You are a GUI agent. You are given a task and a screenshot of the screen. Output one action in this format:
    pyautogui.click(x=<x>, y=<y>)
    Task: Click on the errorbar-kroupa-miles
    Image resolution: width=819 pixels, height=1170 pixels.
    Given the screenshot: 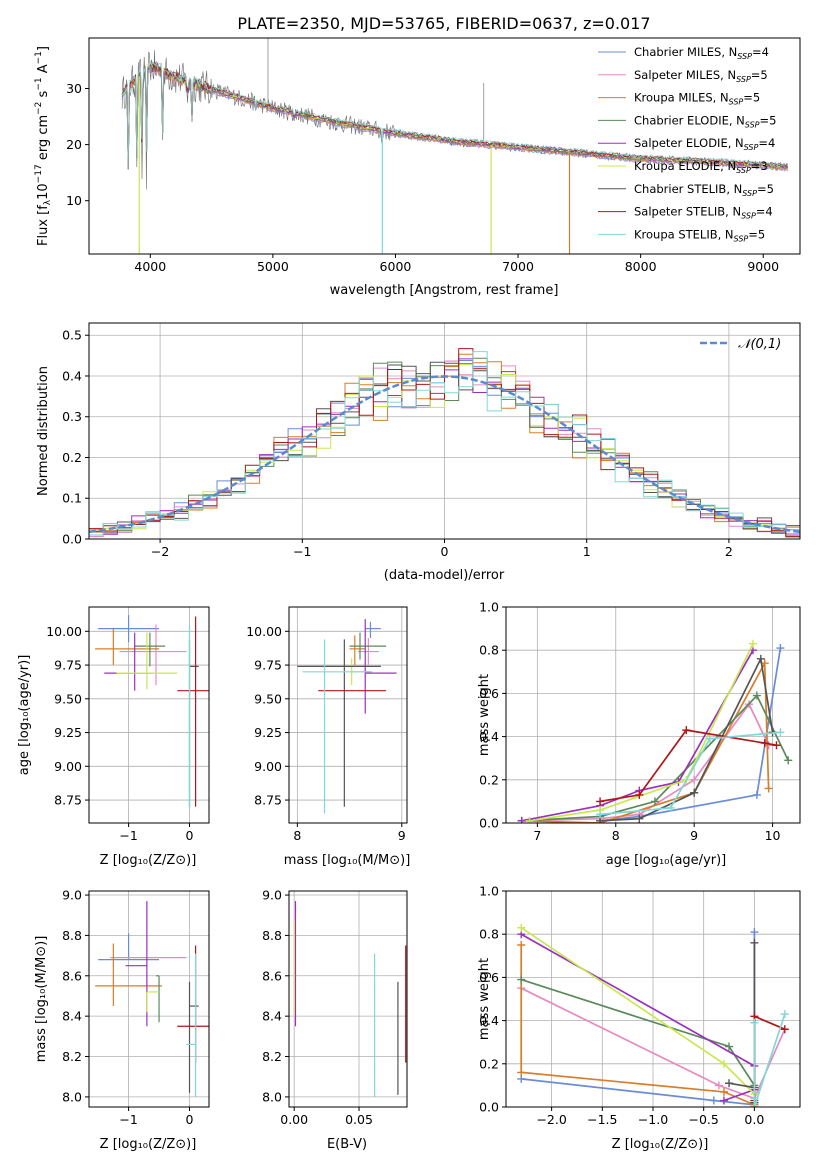 What is the action you would take?
    pyautogui.click(x=129, y=975)
    